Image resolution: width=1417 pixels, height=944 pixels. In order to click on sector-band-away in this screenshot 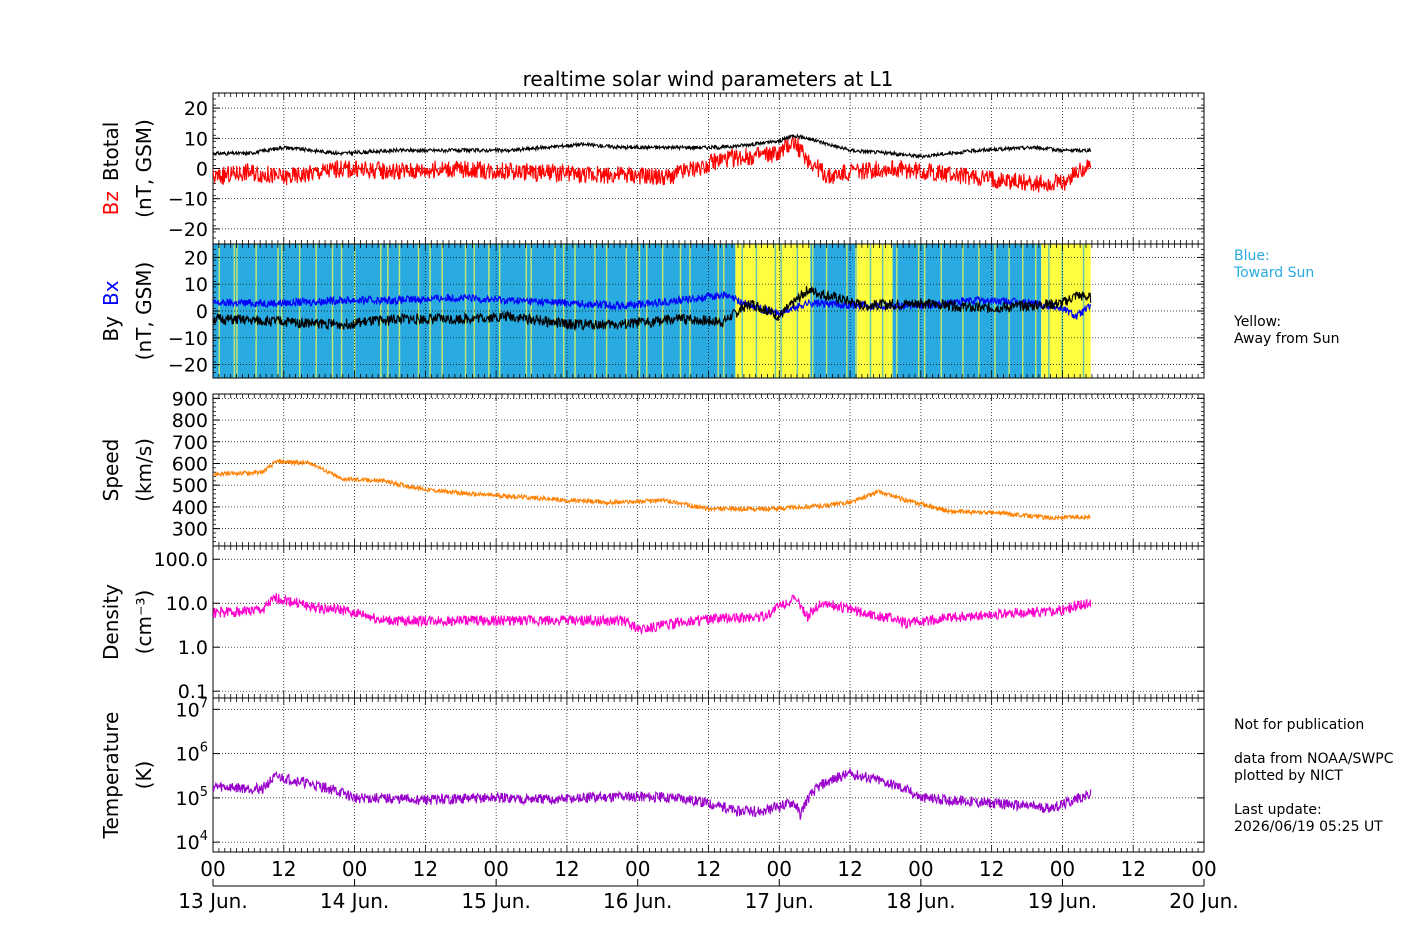, I will do `click(875, 311)`.